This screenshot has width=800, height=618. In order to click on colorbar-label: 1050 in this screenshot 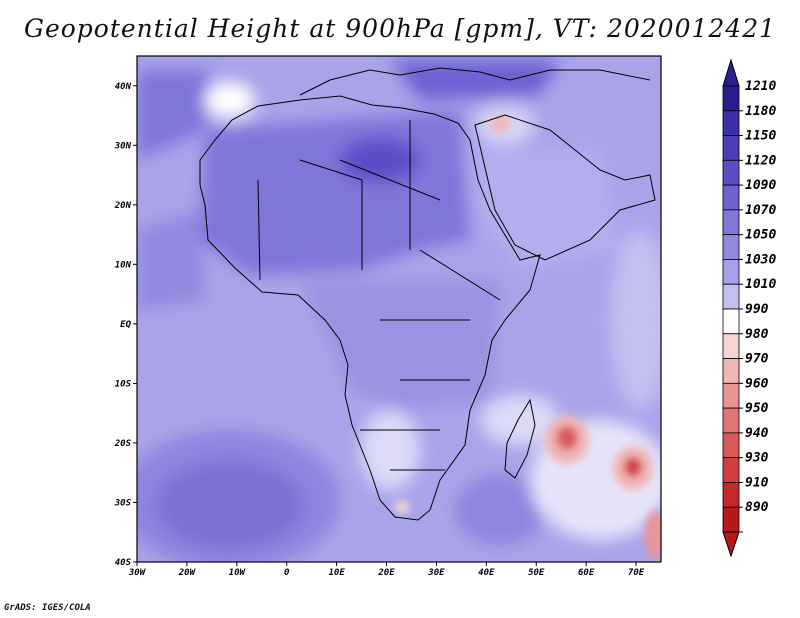, I will do `click(760, 235)`.